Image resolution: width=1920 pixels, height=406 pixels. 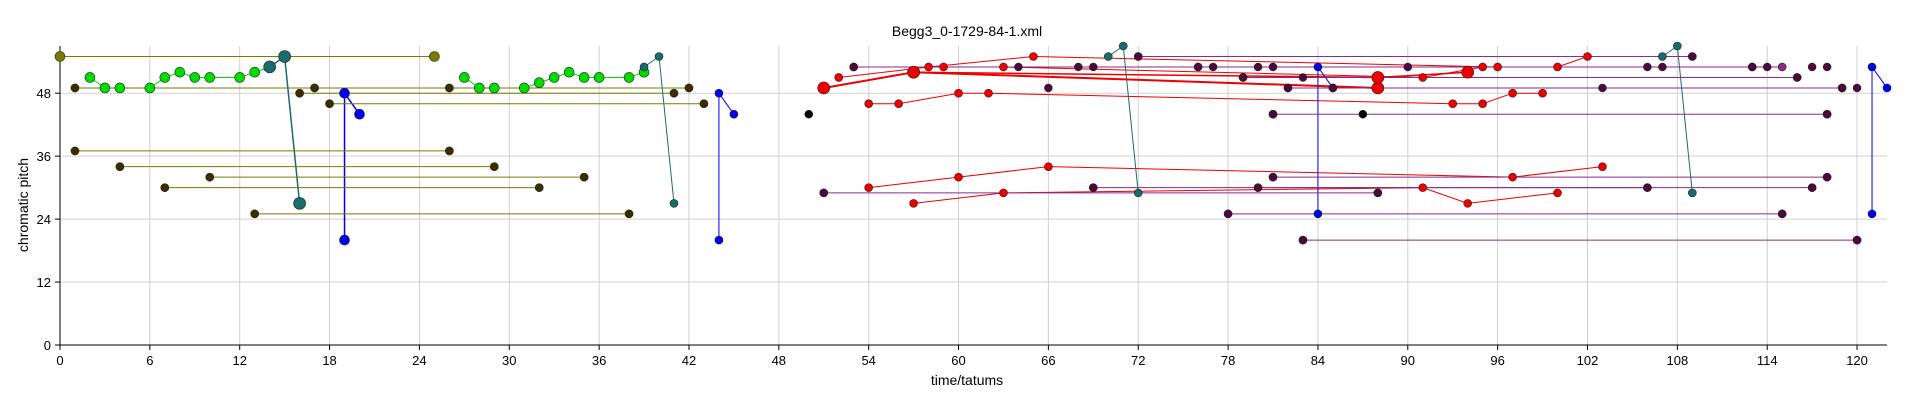 What do you see at coordinates (1228, 360) in the screenshot?
I see `x-tick-label: 78` at bounding box center [1228, 360].